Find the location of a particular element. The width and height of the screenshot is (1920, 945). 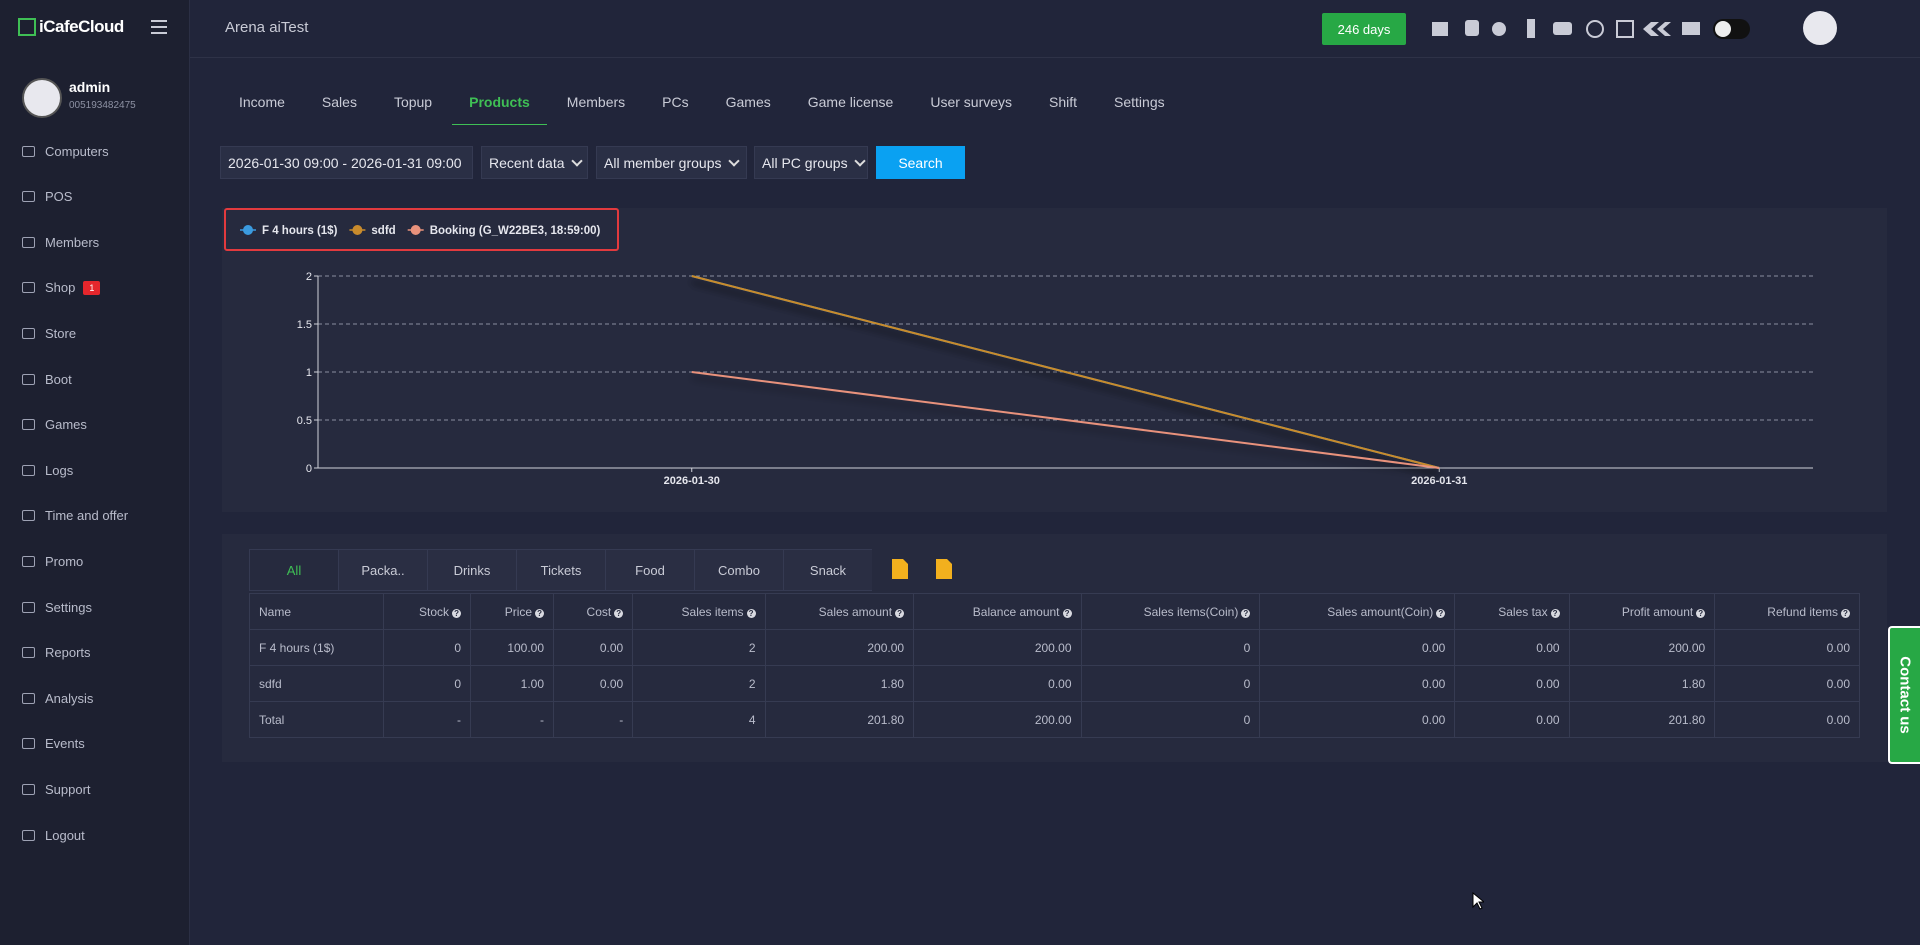

icon-facebook is located at coordinates (1531, 28).